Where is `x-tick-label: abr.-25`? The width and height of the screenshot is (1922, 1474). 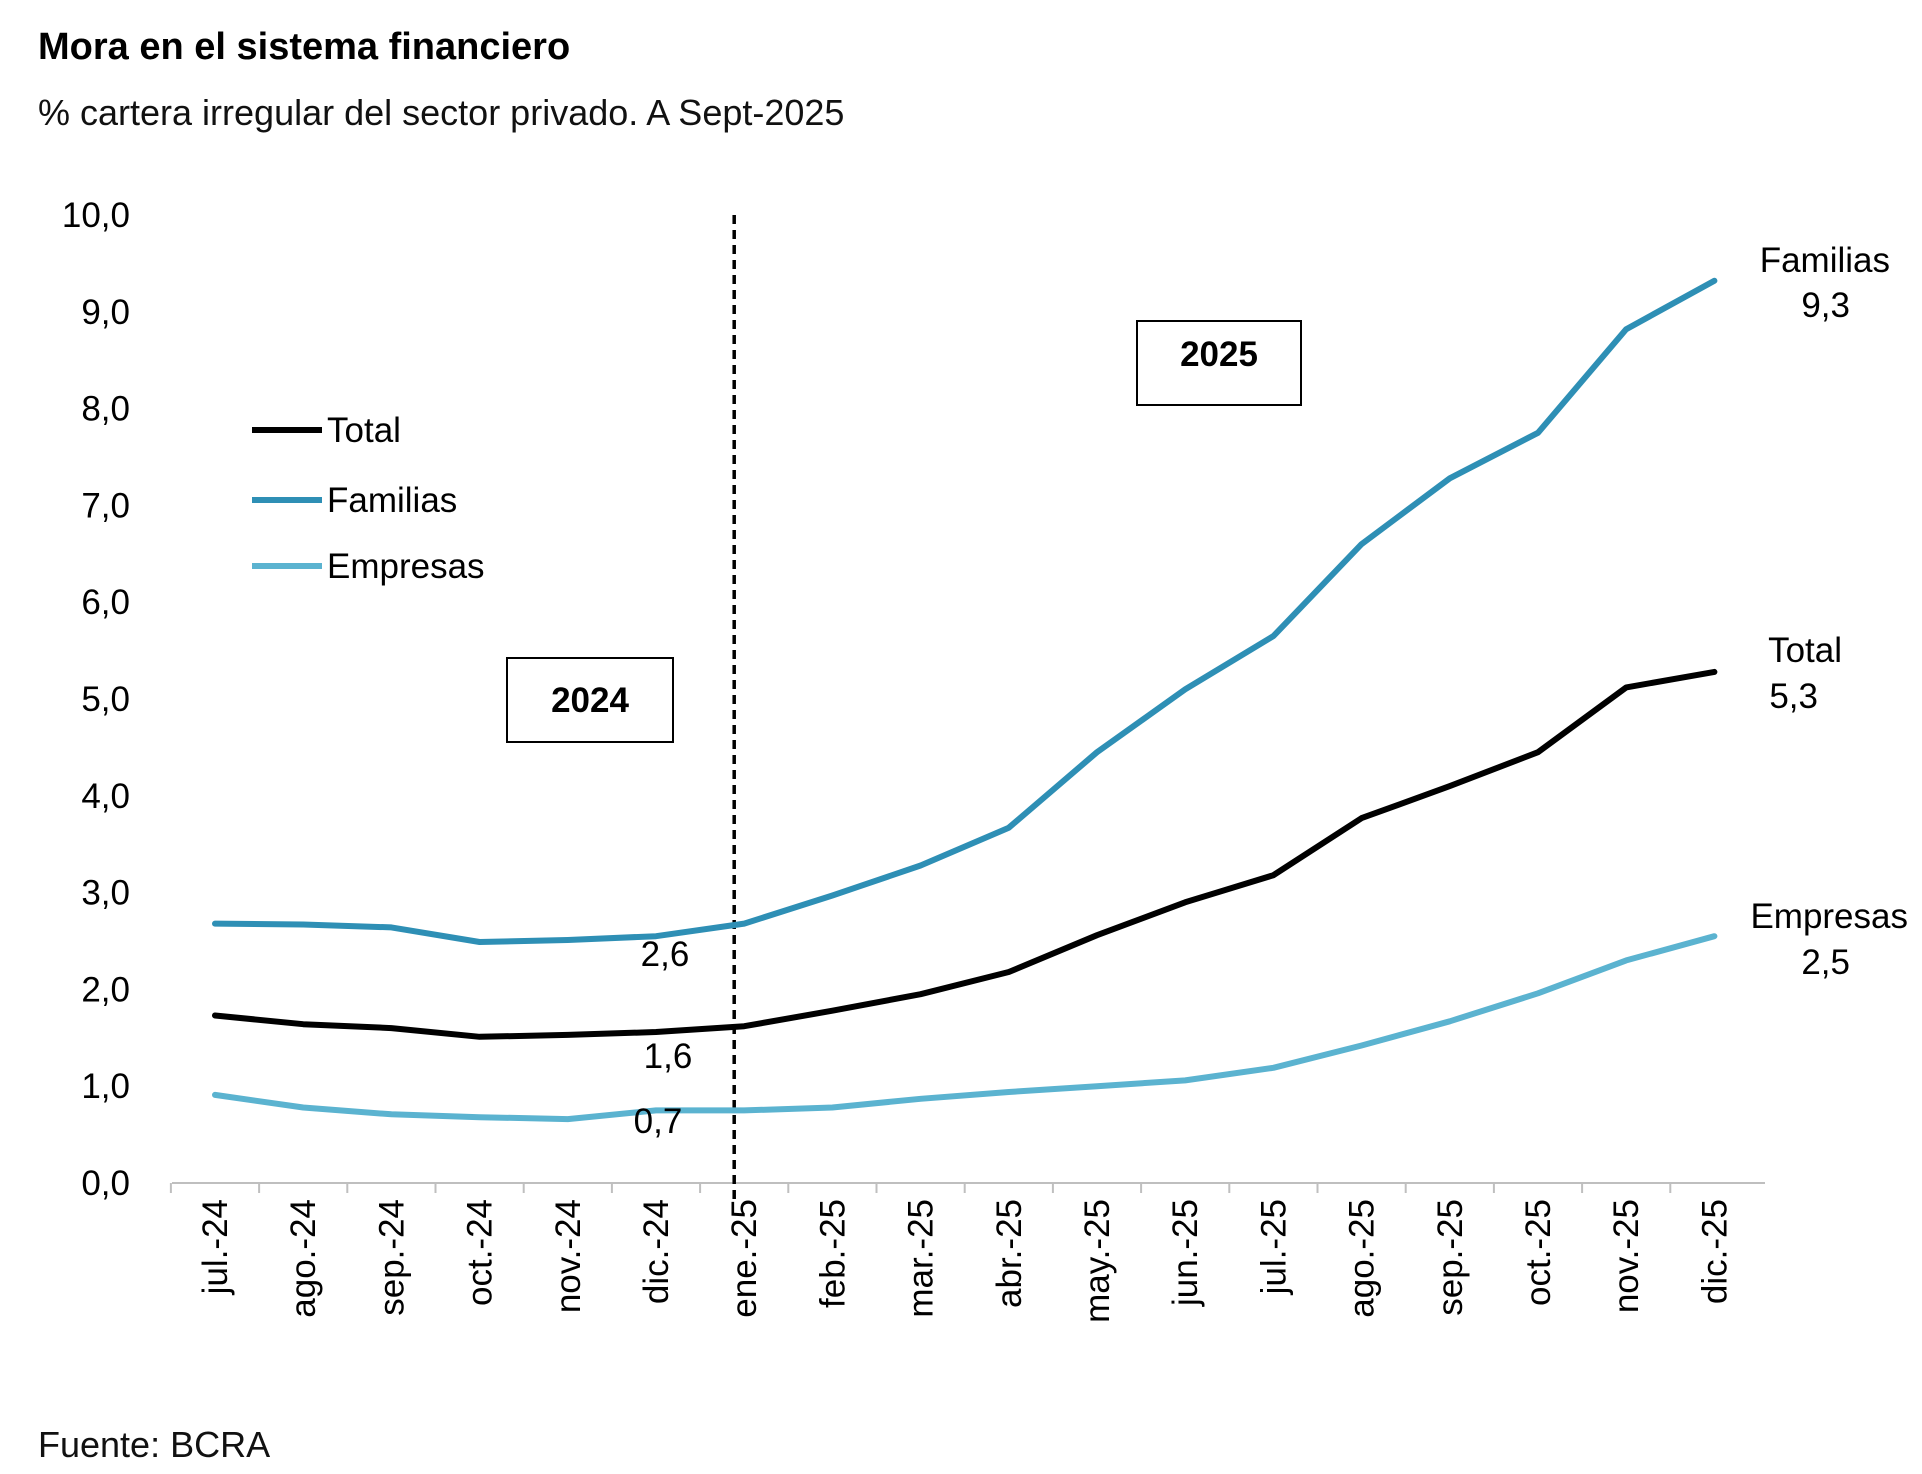 x-tick-label: abr.-25 is located at coordinates (1009, 1253).